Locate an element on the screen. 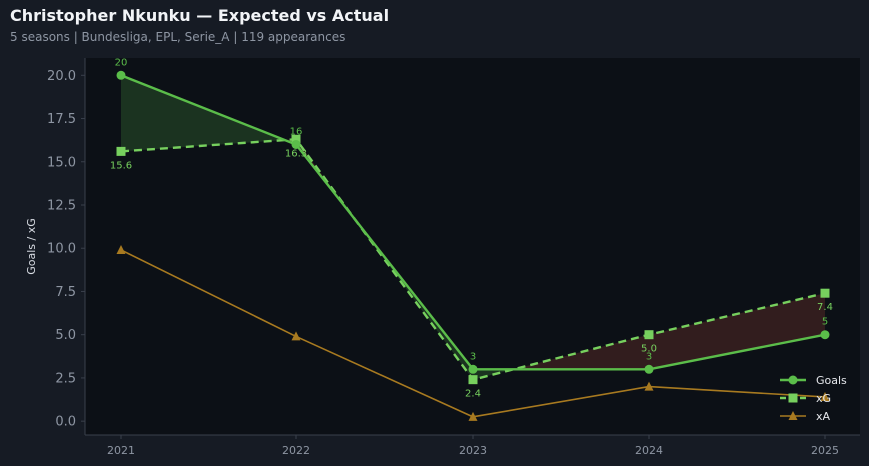 The height and width of the screenshot is (466, 869). legend-label: xA is located at coordinates (823, 416).